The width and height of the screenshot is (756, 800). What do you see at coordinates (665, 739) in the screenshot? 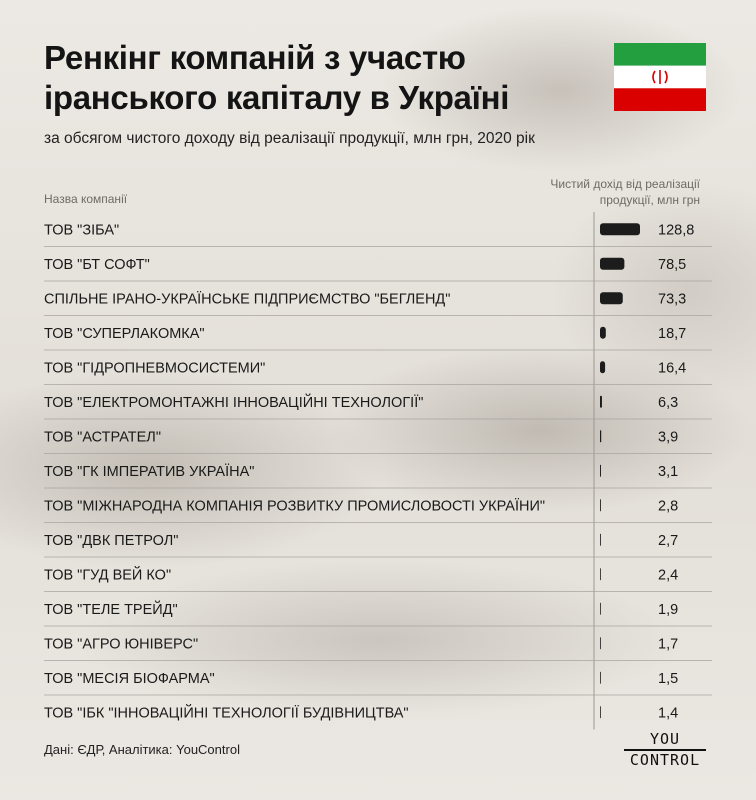
I see `logo-top-text: YOU` at bounding box center [665, 739].